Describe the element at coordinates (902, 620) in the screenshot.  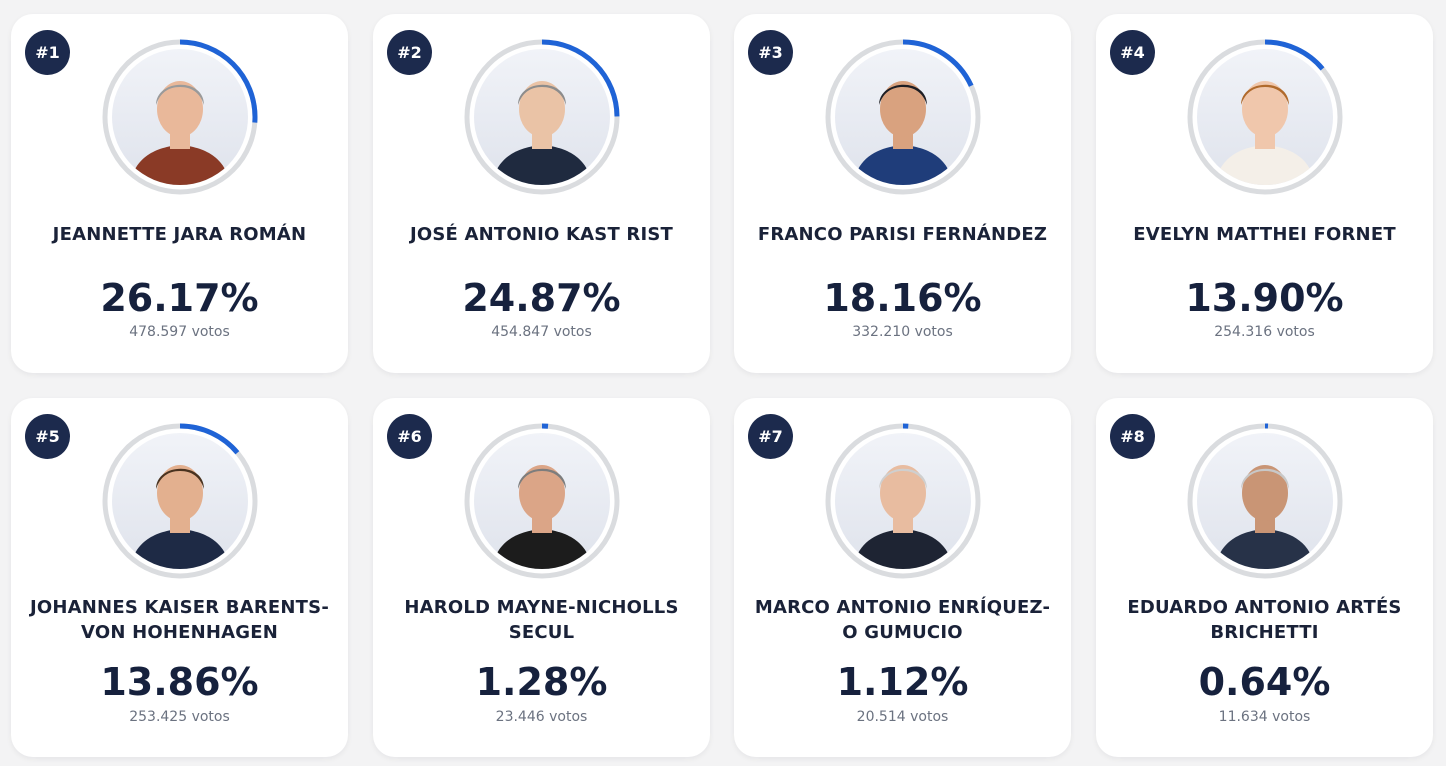
I see `candidate-name: MARCO ANTONIO ENRÍQUEZ-O GUMUCIO` at that location.